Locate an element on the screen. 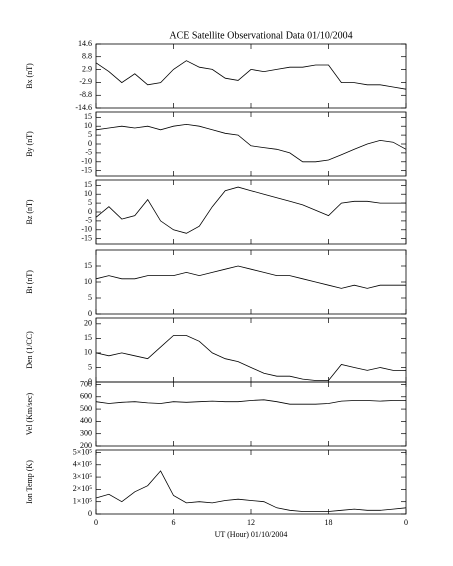 The height and width of the screenshot is (566, 453). y-tick-label: 14.6 is located at coordinates (85, 43).